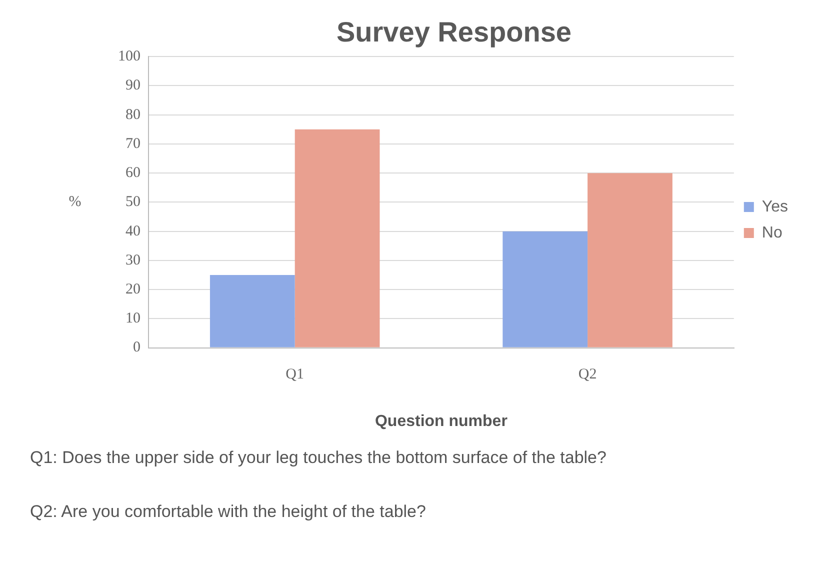 The image size is (828, 572). I want to click on y-axis-title: %, so click(75, 202).